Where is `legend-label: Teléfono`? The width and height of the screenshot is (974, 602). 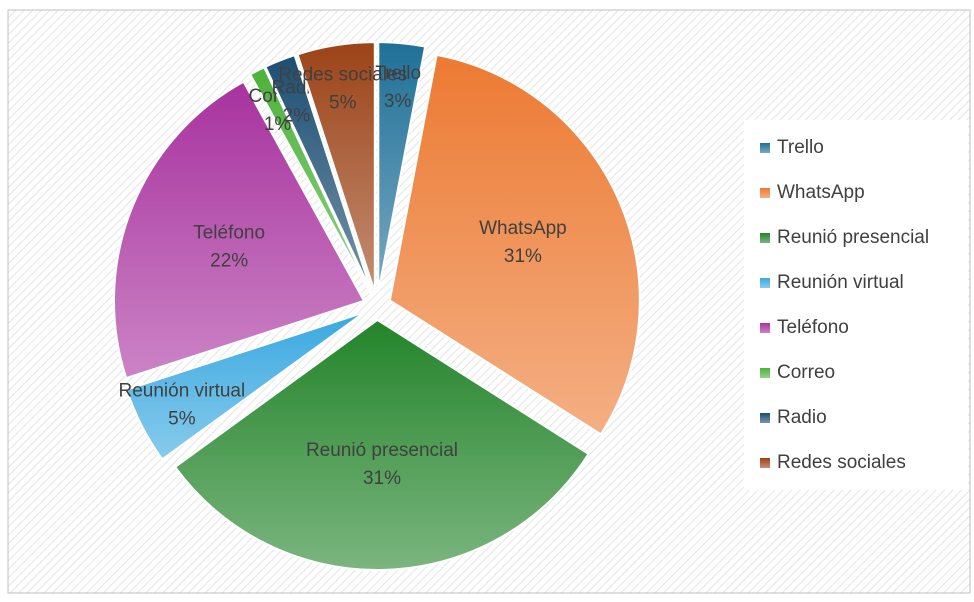 legend-label: Teléfono is located at coordinates (813, 327).